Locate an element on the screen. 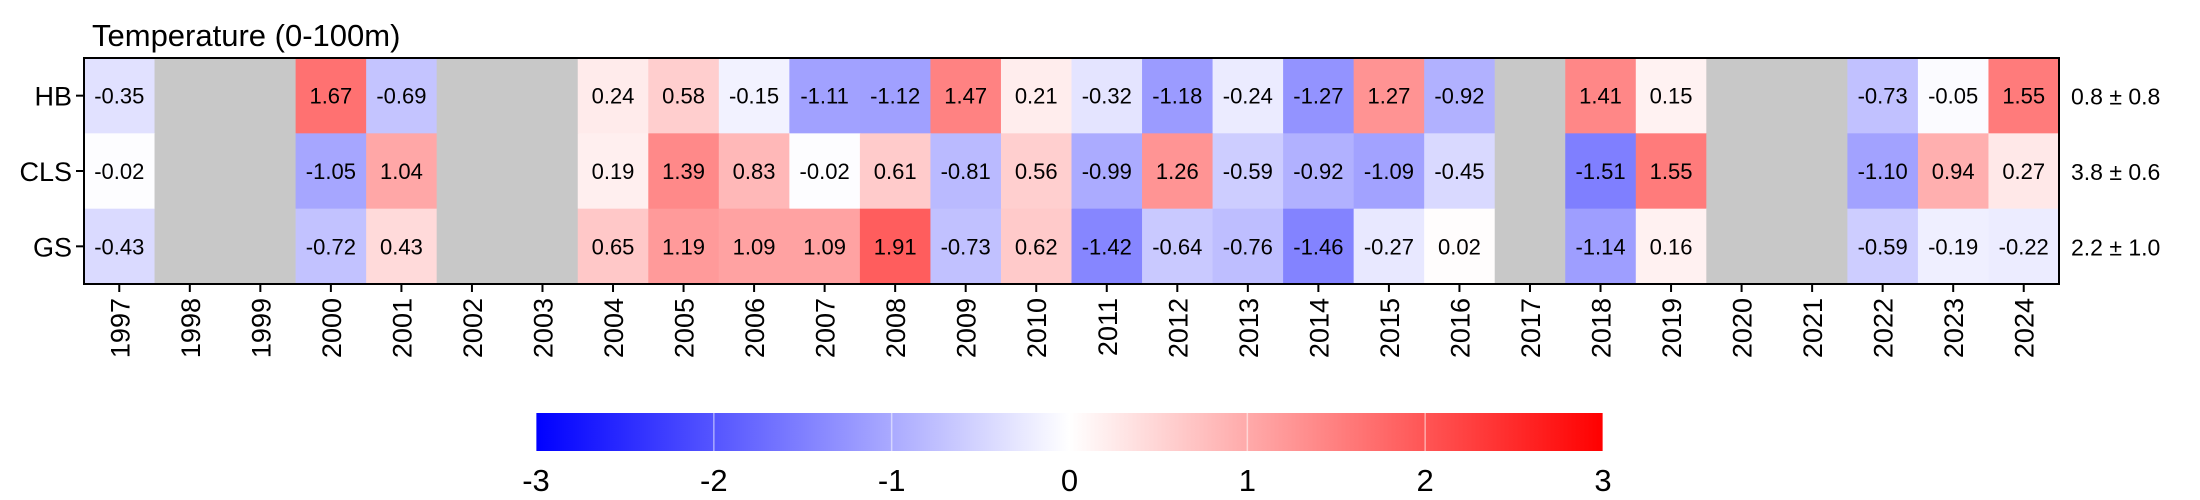 This screenshot has width=2200, height=500. row-label: CLS is located at coordinates (45, 172).